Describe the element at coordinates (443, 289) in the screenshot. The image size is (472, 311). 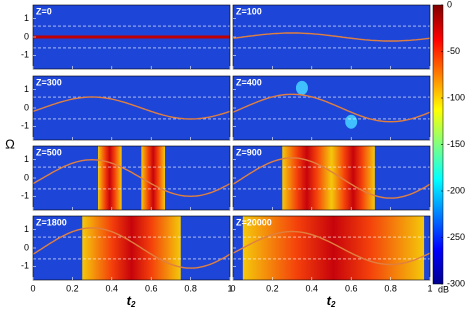
I see `colorbar-unit: dB` at that location.